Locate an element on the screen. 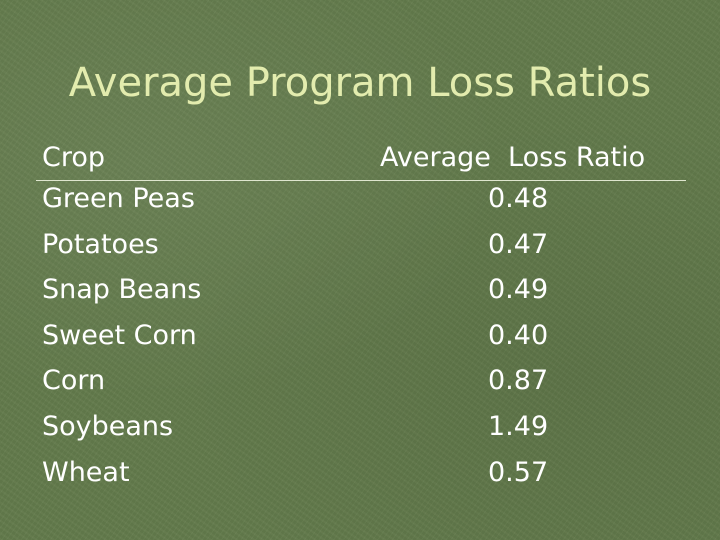 The width and height of the screenshot is (720, 540). table-row: Sweet Corn 0.40 is located at coordinates (361, 341).